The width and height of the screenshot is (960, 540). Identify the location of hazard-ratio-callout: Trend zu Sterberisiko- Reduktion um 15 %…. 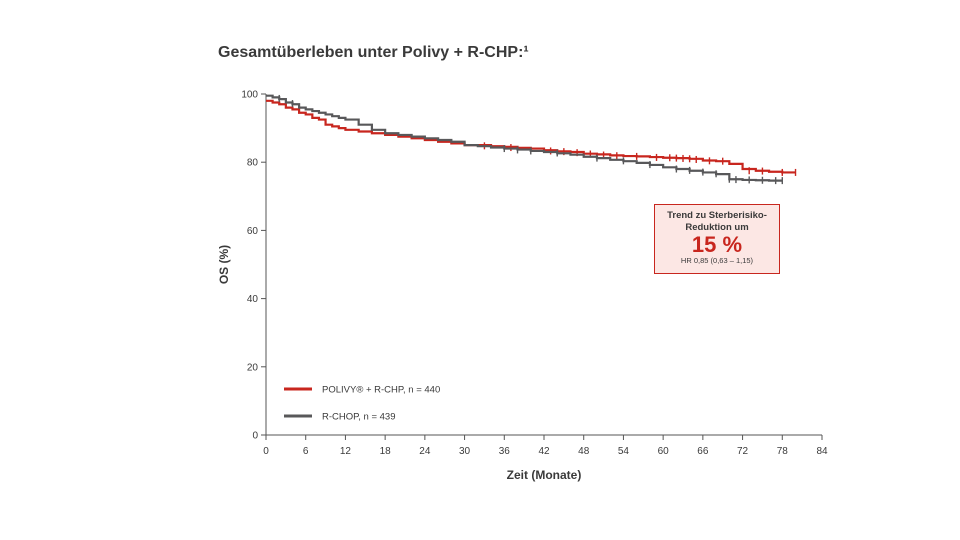
(717, 239).